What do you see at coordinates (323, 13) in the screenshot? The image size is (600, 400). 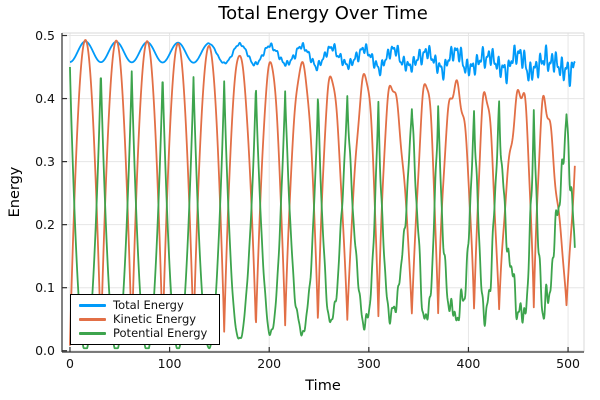 I see `chart-title: Total Energy Over Time` at bounding box center [323, 13].